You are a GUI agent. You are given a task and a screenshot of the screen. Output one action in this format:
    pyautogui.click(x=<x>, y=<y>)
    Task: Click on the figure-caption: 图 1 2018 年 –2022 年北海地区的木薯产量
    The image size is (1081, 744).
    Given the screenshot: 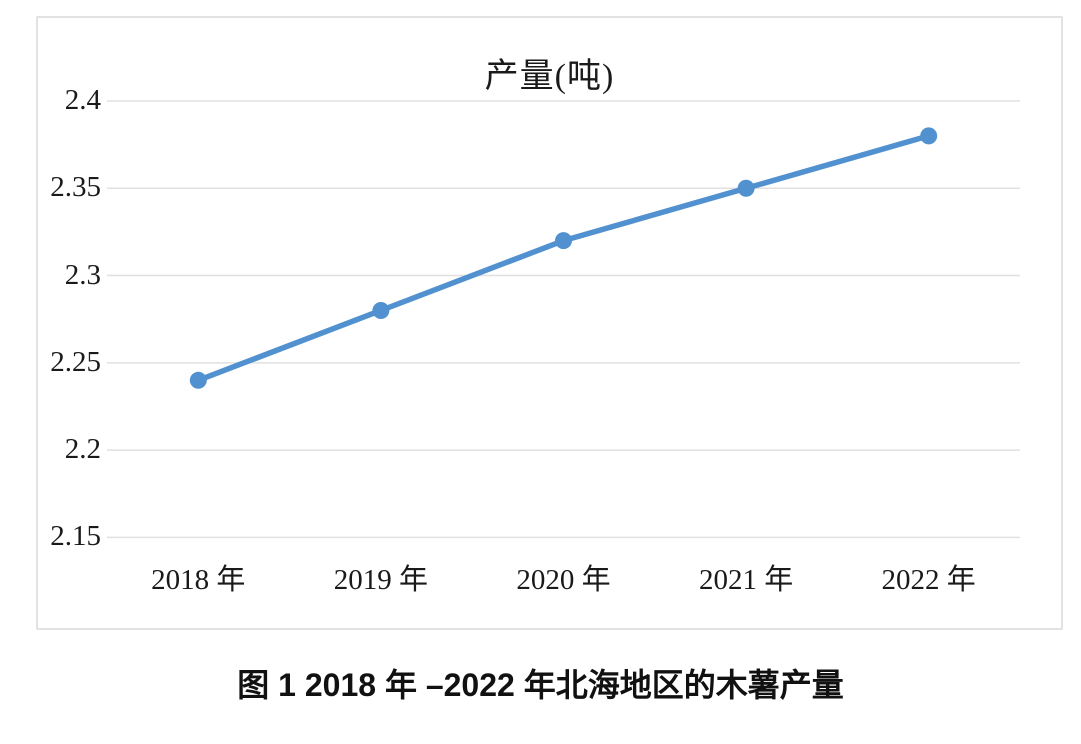 What is the action you would take?
    pyautogui.click(x=540, y=685)
    